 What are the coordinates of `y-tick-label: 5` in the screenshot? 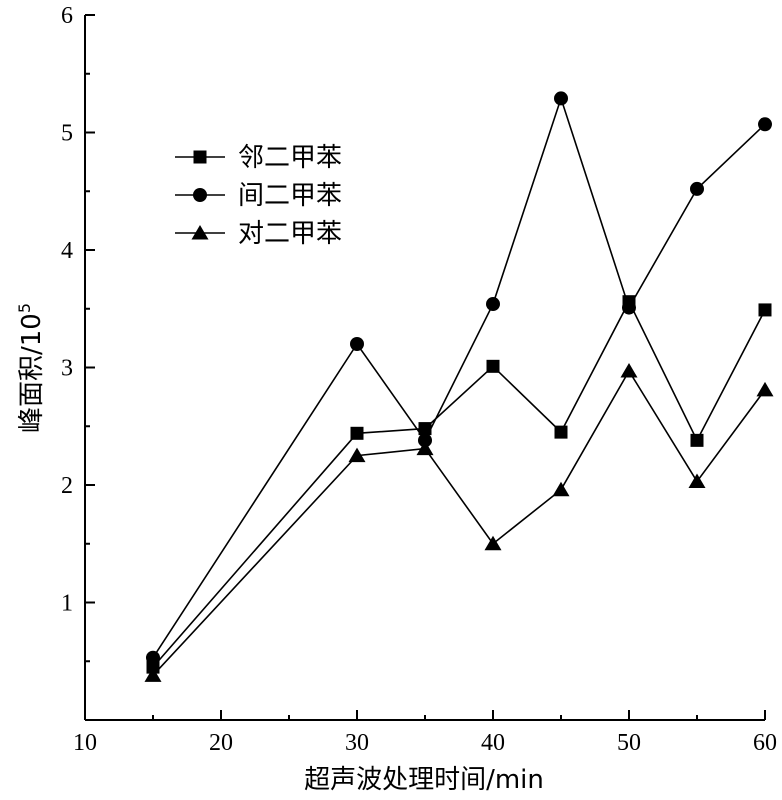 It's located at (67, 134).